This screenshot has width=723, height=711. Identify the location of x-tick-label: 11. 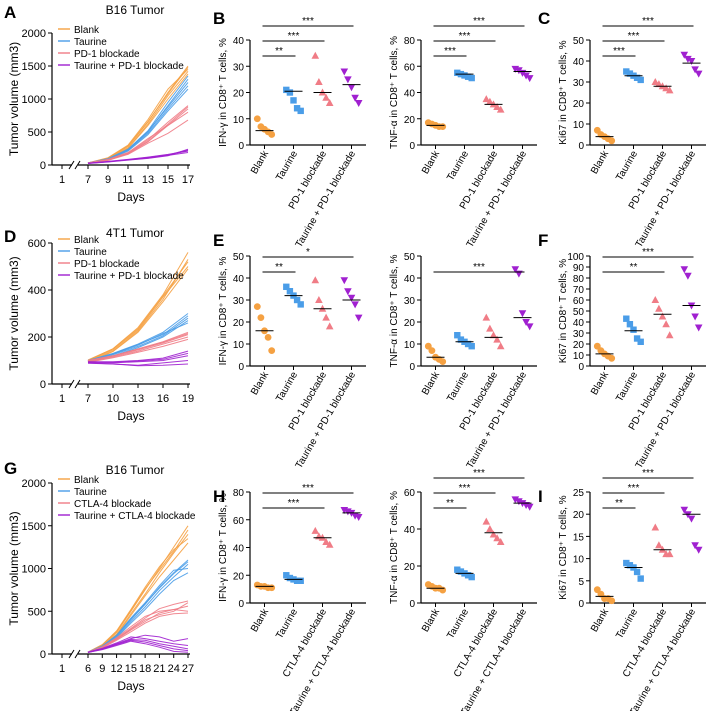
(127, 180).